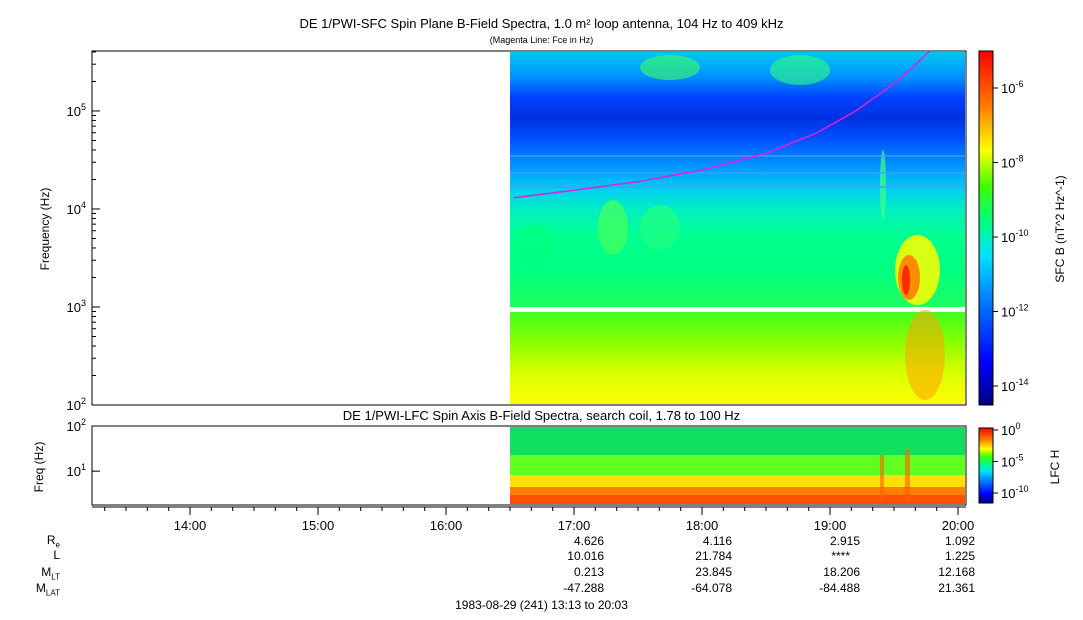  Describe the element at coordinates (541, 40) in the screenshot. I see `chart-subtitle: (Magenta Line: Fce in Hz)` at that location.